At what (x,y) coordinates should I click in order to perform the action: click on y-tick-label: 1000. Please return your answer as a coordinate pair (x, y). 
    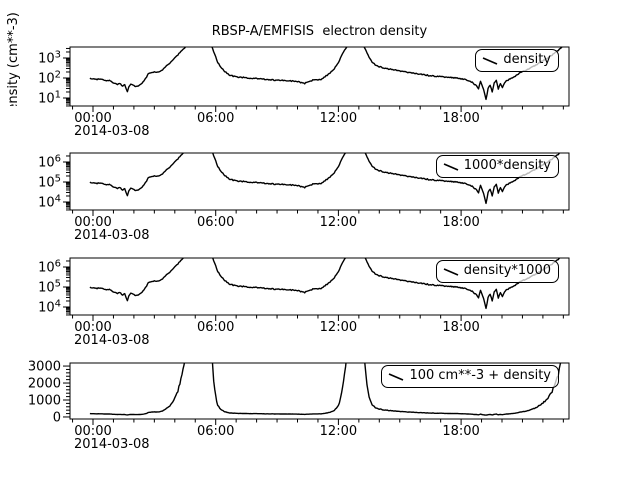
    Looking at the image, I should click on (44, 400).